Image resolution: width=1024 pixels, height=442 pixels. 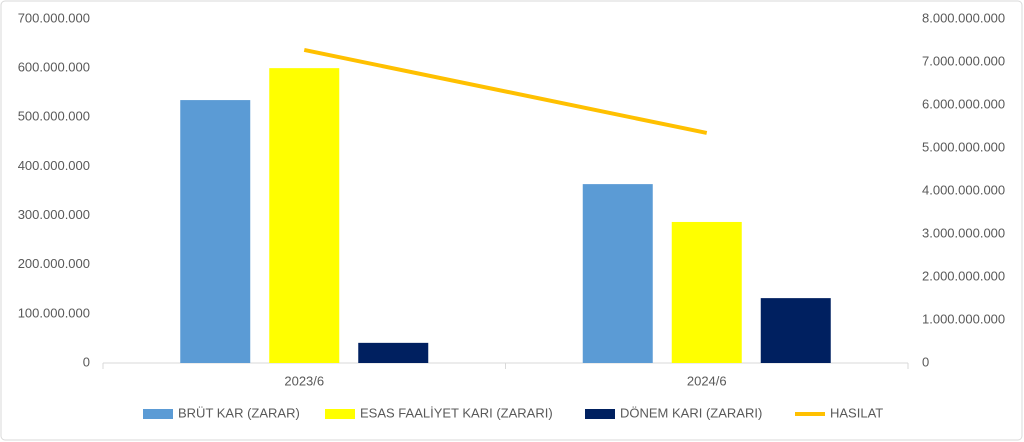 I want to click on y-tick-label: 700.000.000, so click(x=54, y=17).